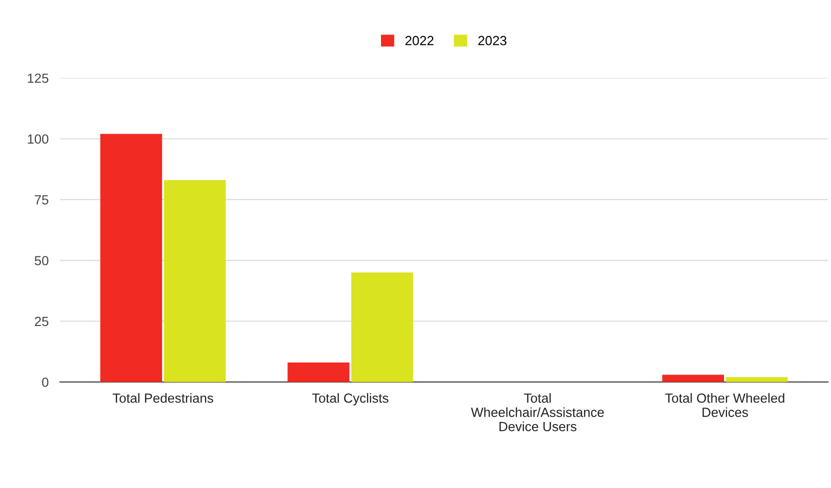 The image size is (831, 488). I want to click on x-tick-label: Total Other Wheeled Devices, so click(724, 405).